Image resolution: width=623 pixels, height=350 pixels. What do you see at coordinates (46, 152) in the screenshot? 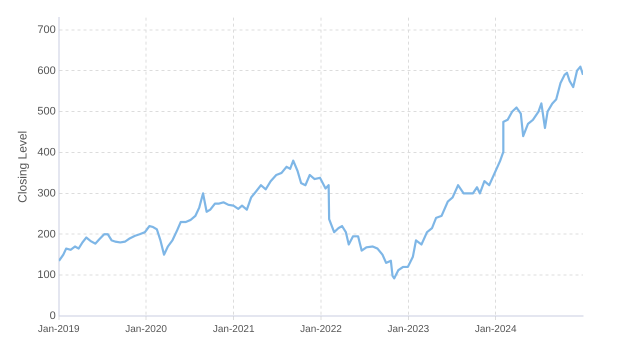
I see `y-tick-label: 400` at bounding box center [46, 152].